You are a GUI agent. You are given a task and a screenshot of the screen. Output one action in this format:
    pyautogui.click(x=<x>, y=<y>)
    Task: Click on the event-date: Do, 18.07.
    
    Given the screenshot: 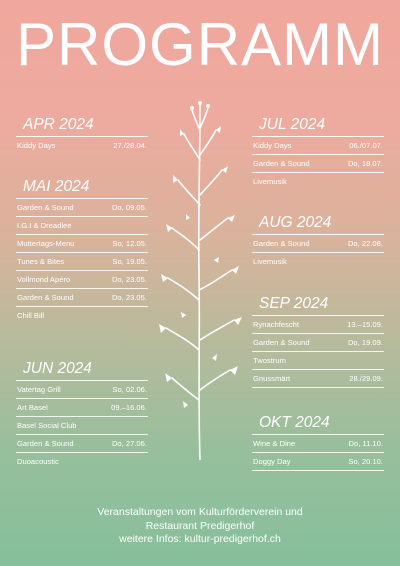 What is the action you would take?
    pyautogui.click(x=365, y=163)
    